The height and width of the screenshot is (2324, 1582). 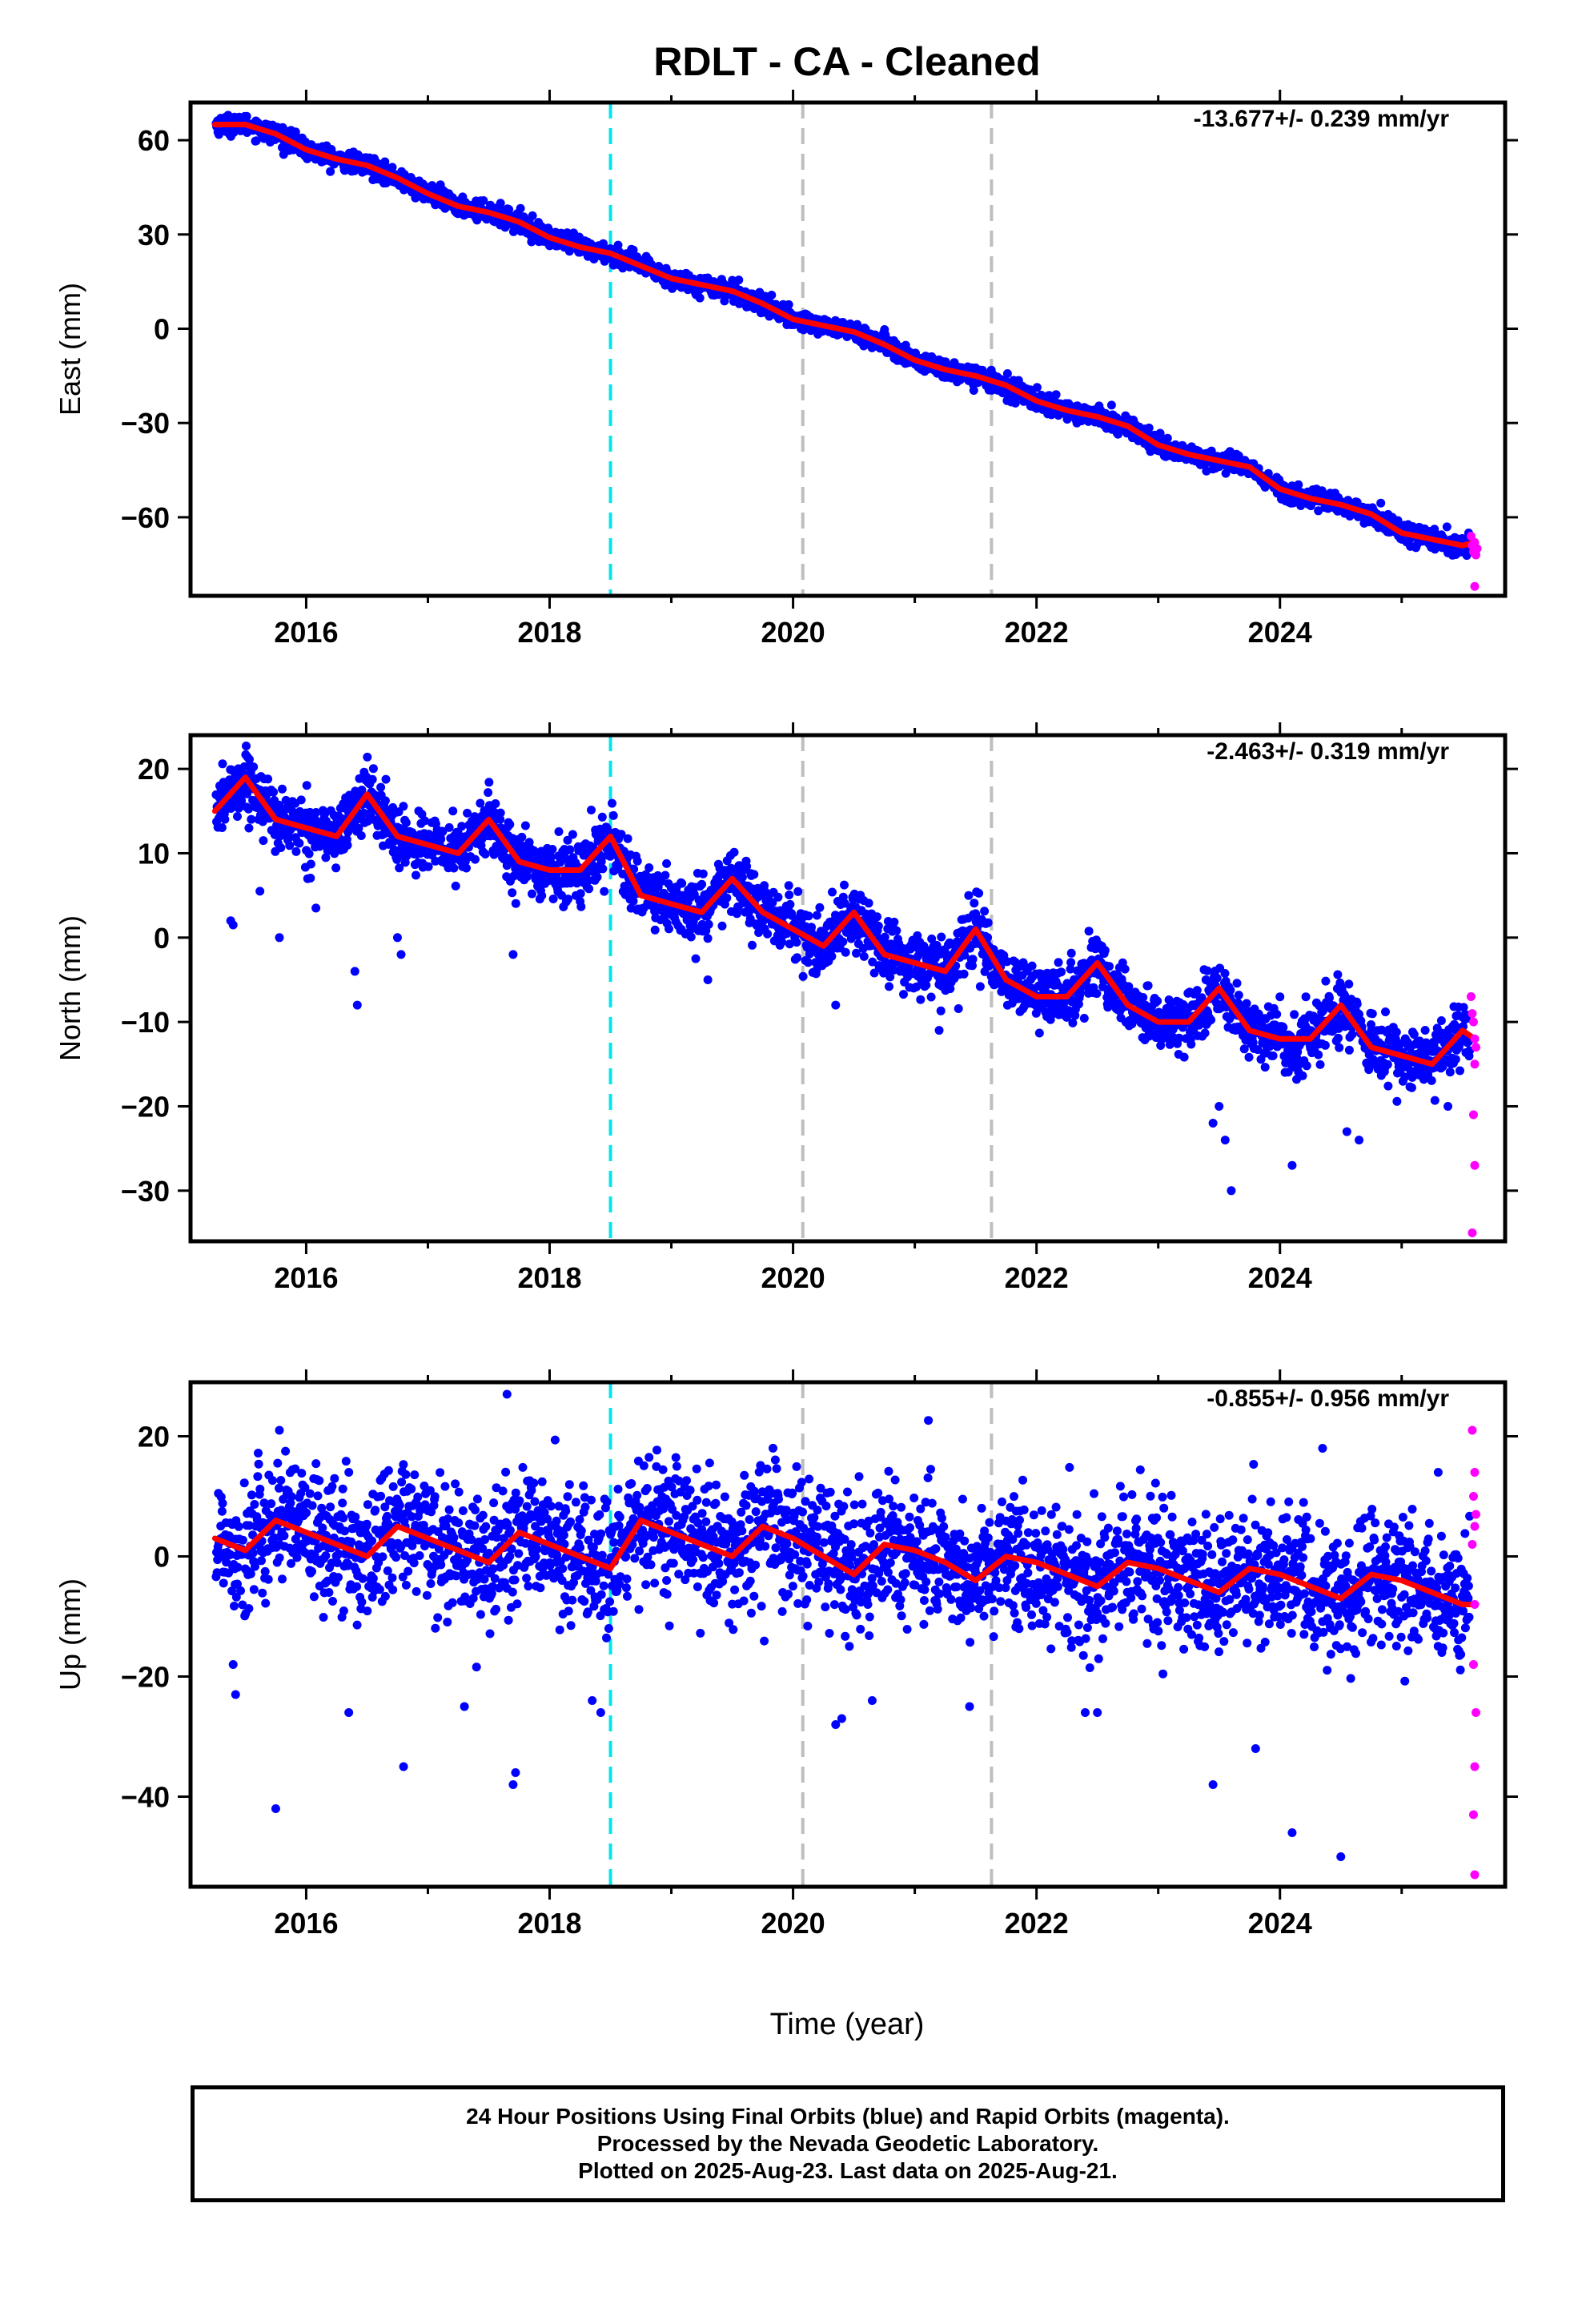 What do you see at coordinates (1475, 586) in the screenshot?
I see `east-rapid-point` at bounding box center [1475, 586].